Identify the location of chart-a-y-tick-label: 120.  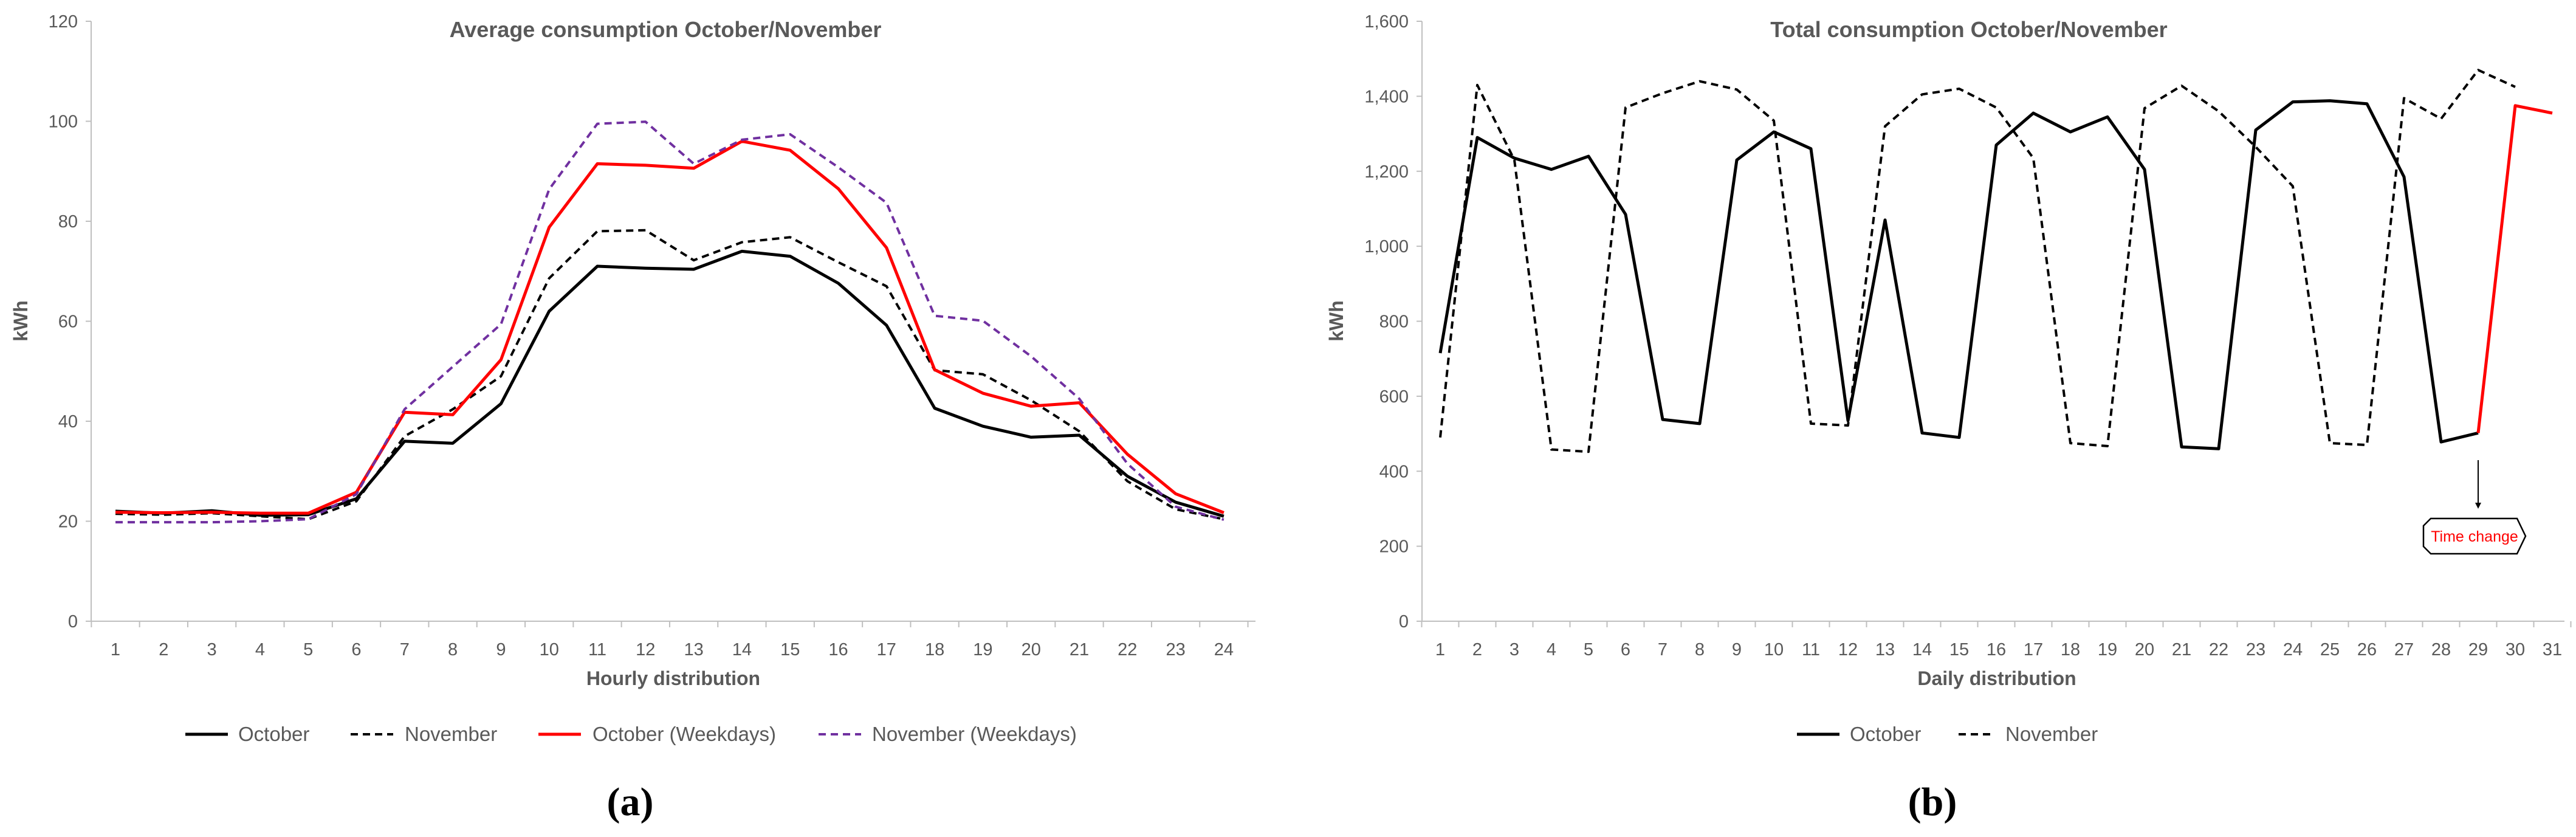
(63, 22).